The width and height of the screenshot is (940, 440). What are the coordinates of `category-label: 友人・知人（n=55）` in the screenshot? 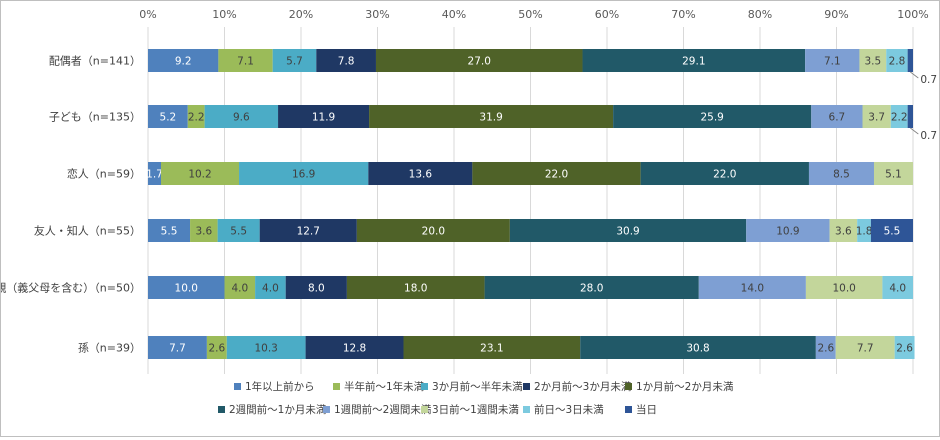 It's located at (87, 231).